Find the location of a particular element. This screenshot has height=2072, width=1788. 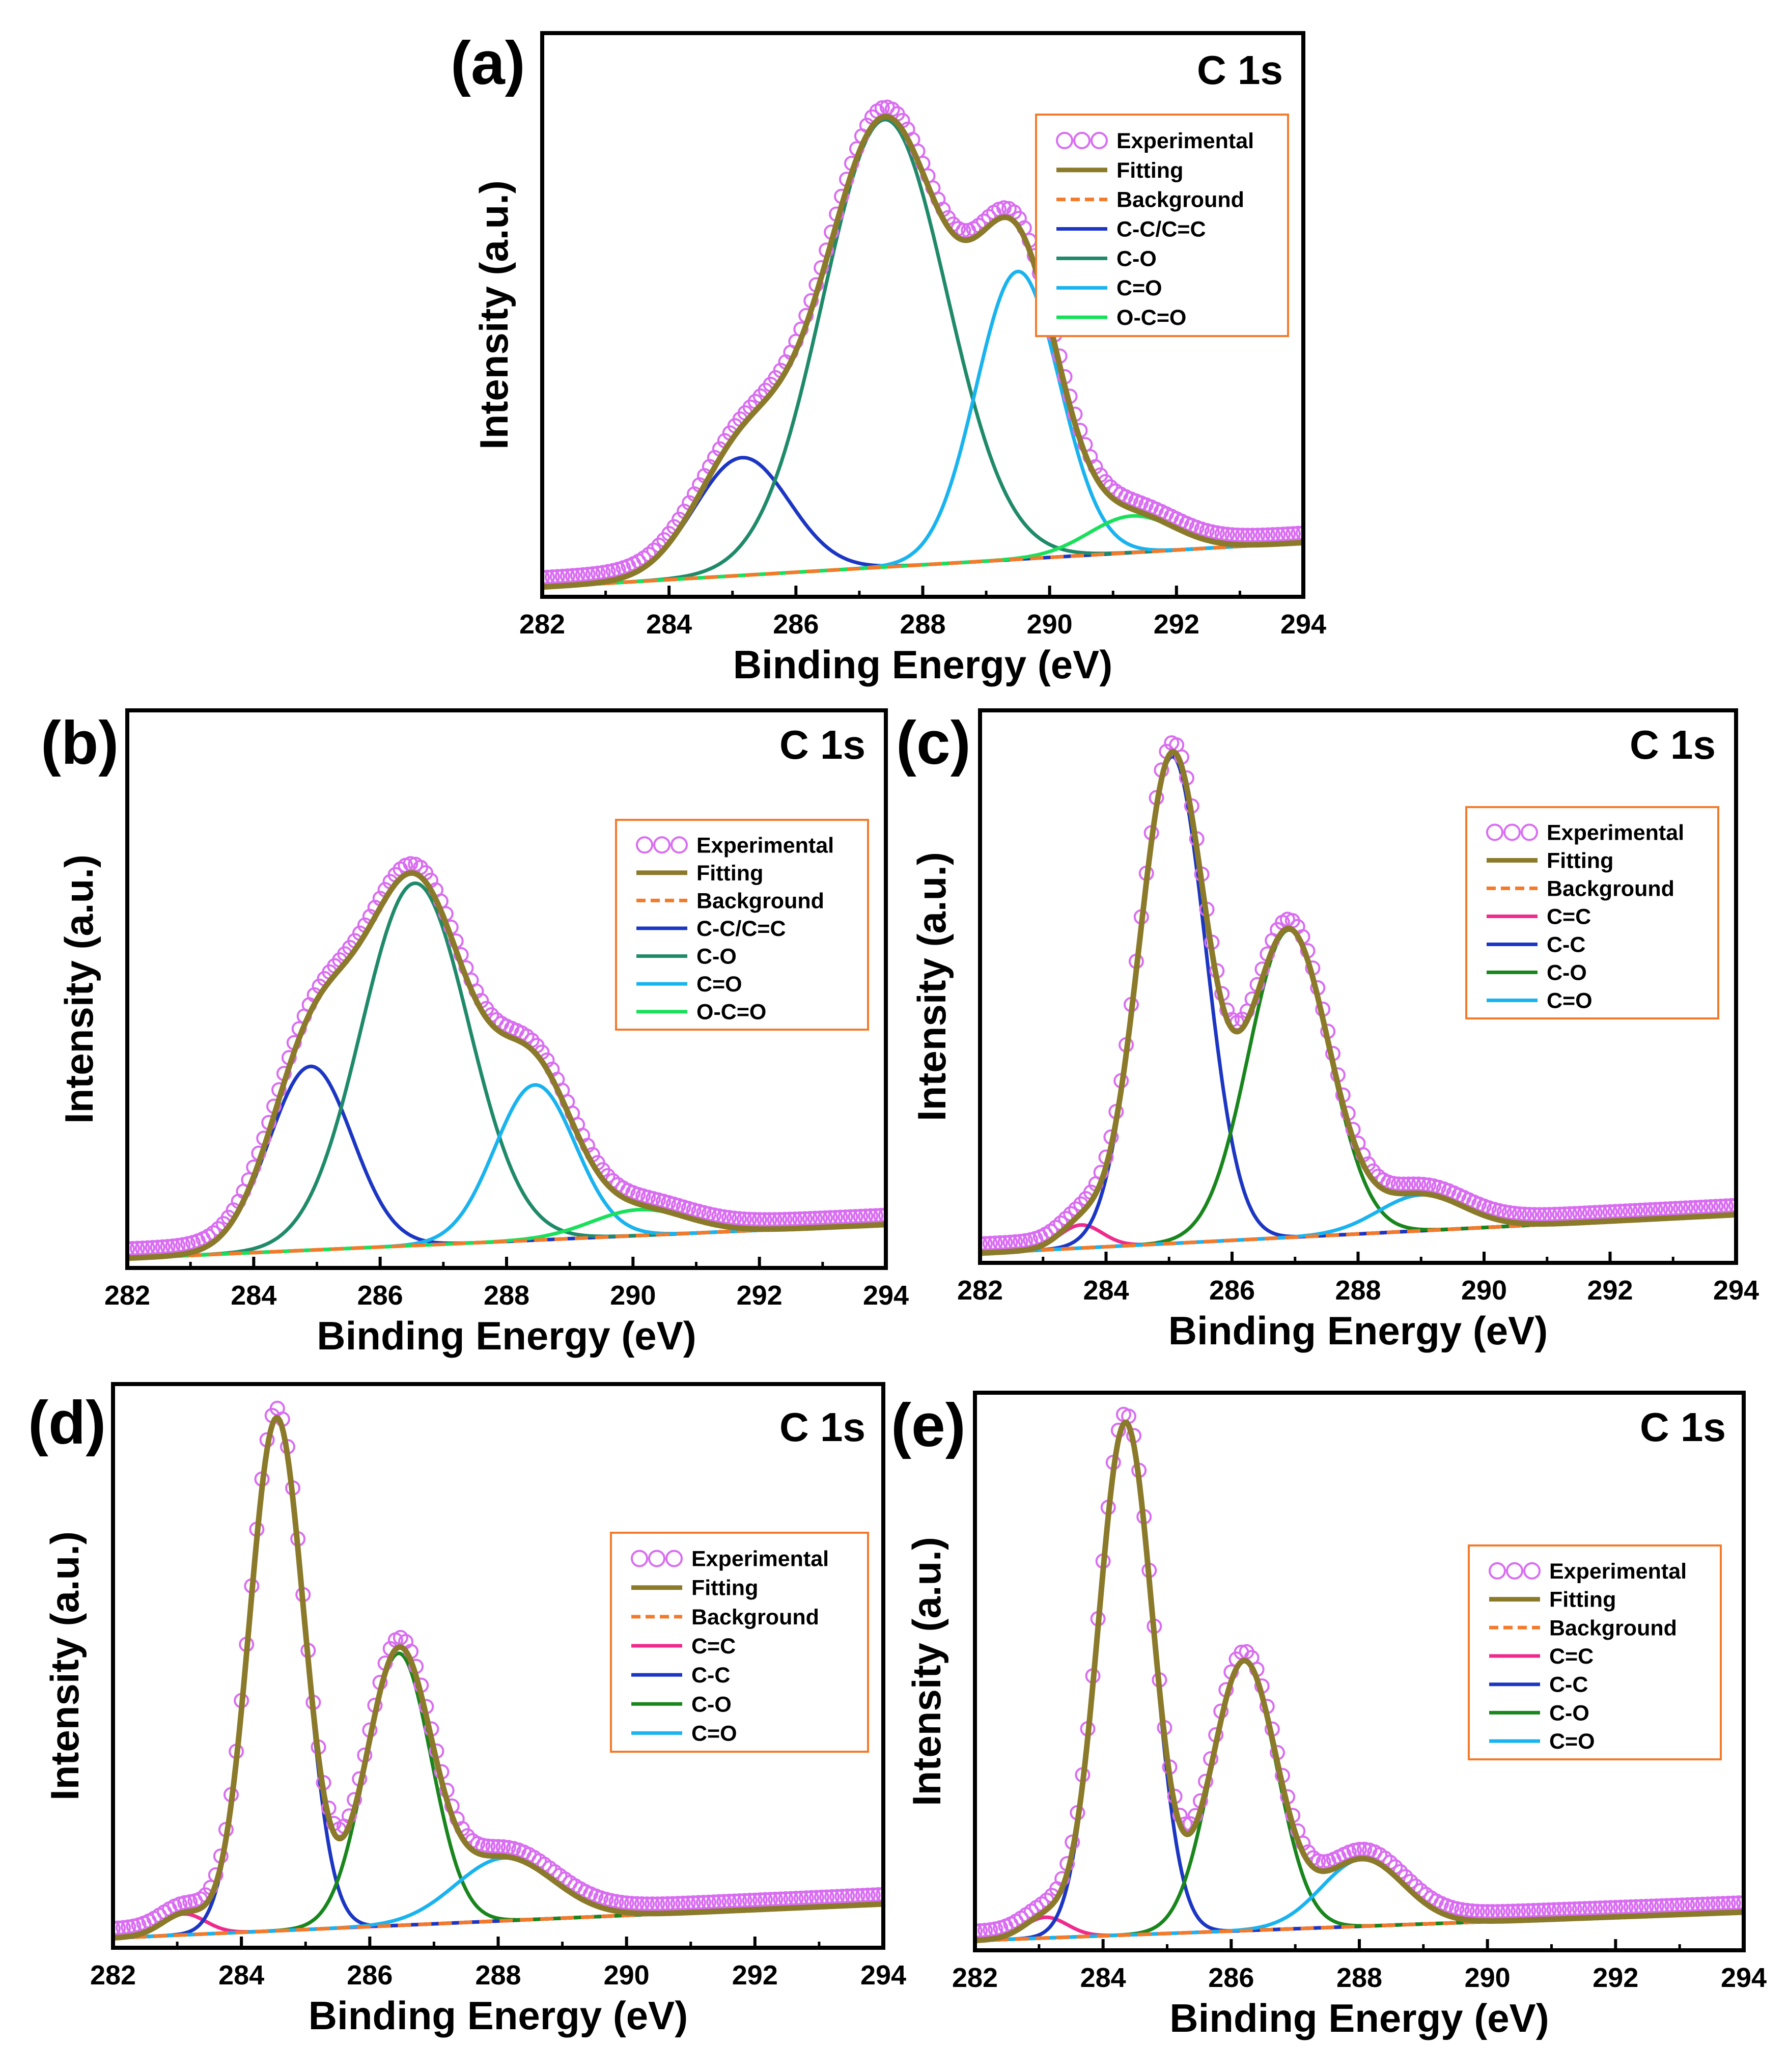

legend-label: C-C/C=C is located at coordinates (1161, 230).